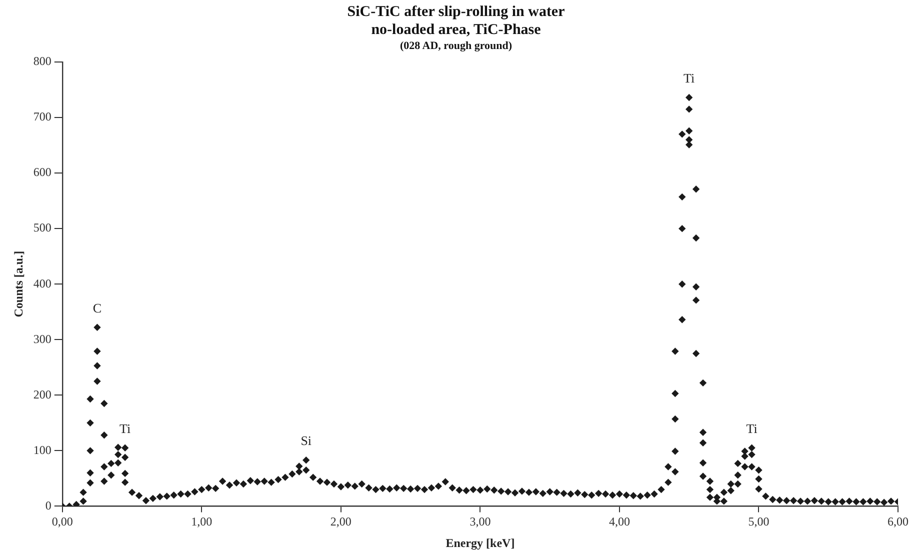  What do you see at coordinates (759, 521) in the screenshot?
I see `x-tick-label: 5,00` at bounding box center [759, 521].